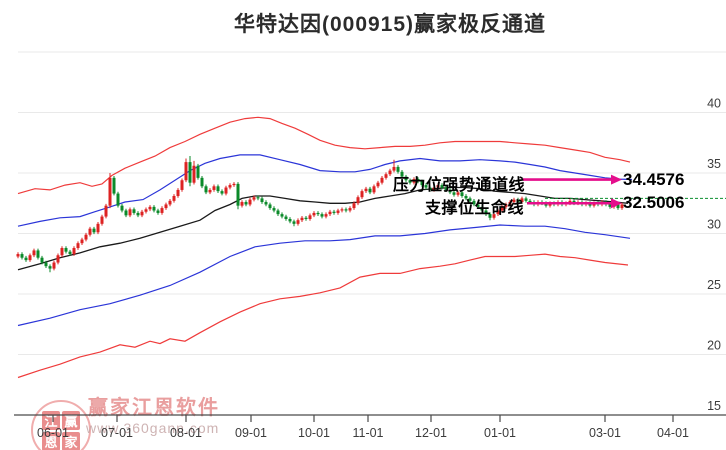 The image size is (726, 450). I want to click on support-arrow-head, so click(616, 203).